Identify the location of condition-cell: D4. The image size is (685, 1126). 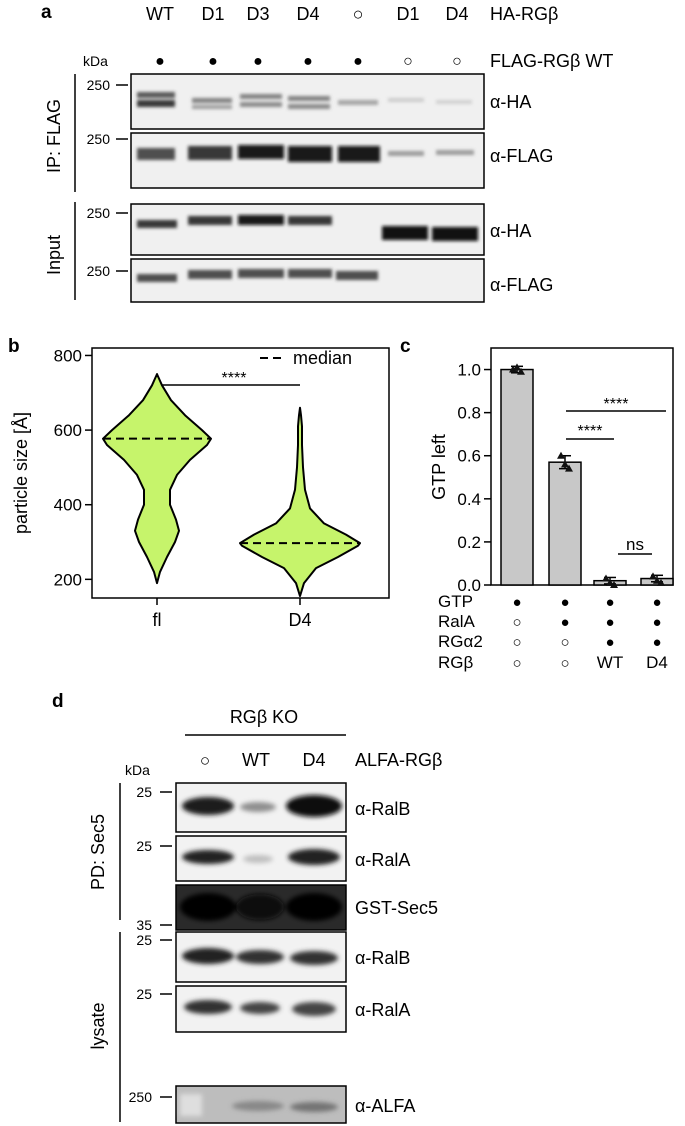
(657, 662).